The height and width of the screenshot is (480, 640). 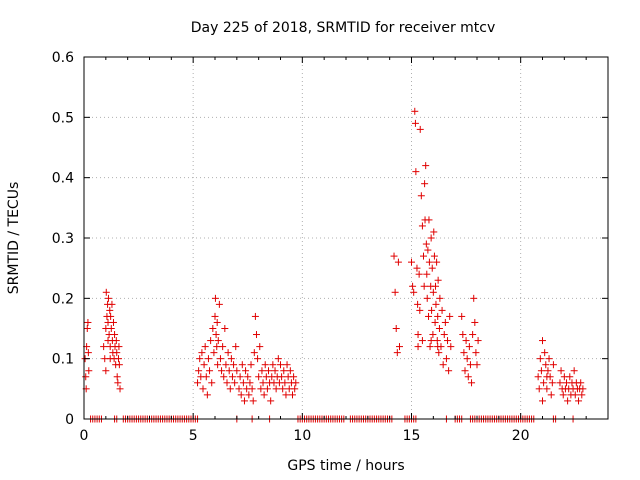 What do you see at coordinates (302, 436) in the screenshot?
I see `x-tick-label: 10` at bounding box center [302, 436].